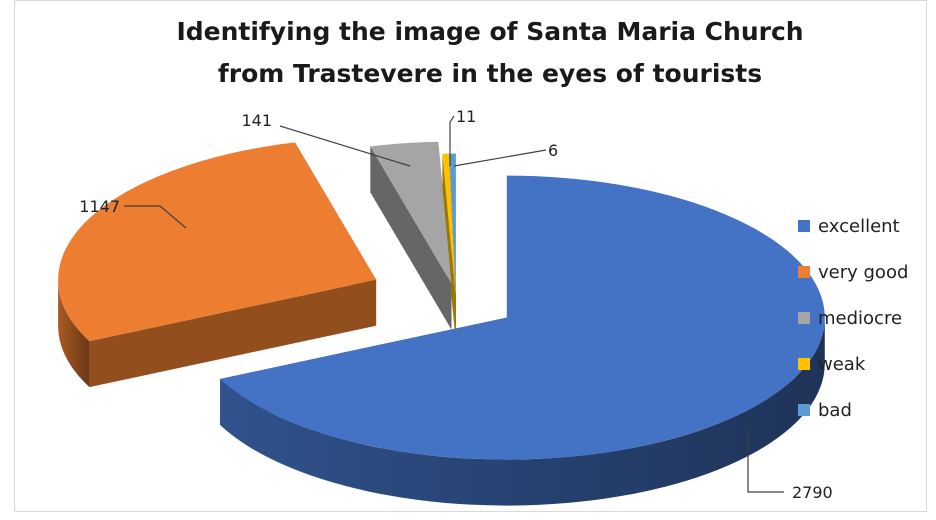  What do you see at coordinates (99, 206) in the screenshot?
I see `data-label-very-good: 1147` at bounding box center [99, 206].